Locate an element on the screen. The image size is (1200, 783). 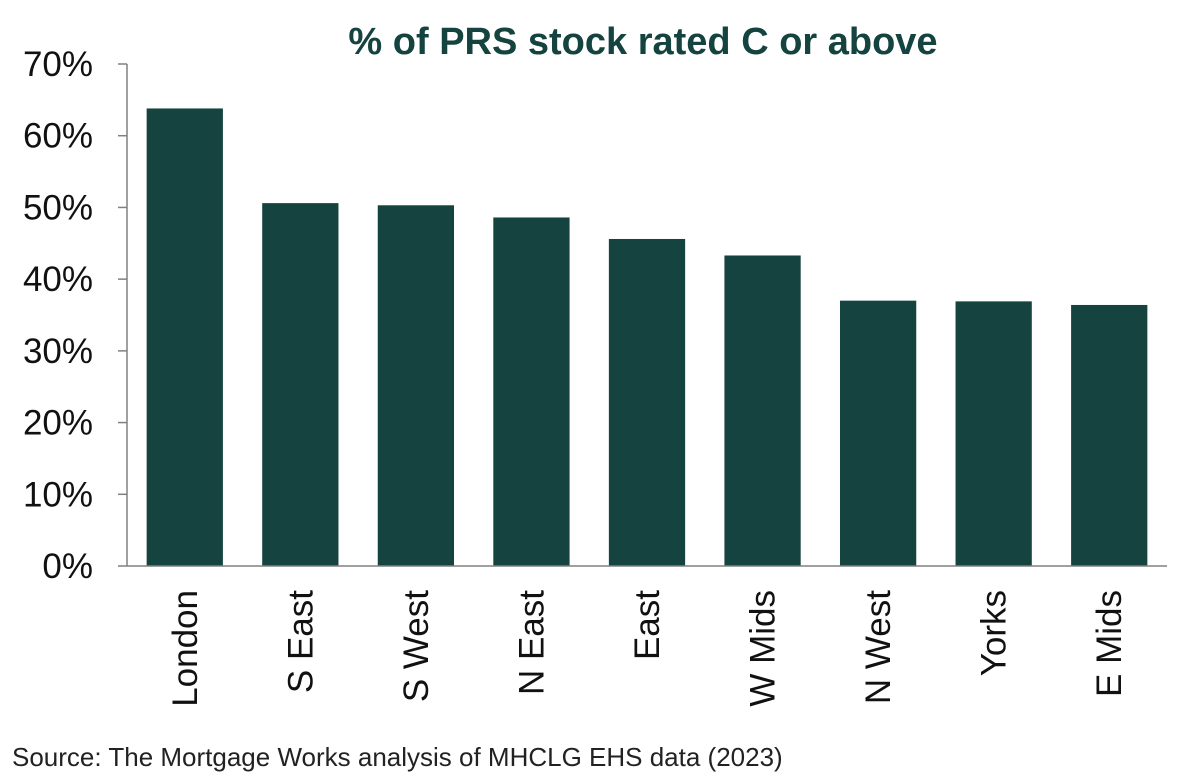
x-category-label: W Mids is located at coordinates (763, 648).